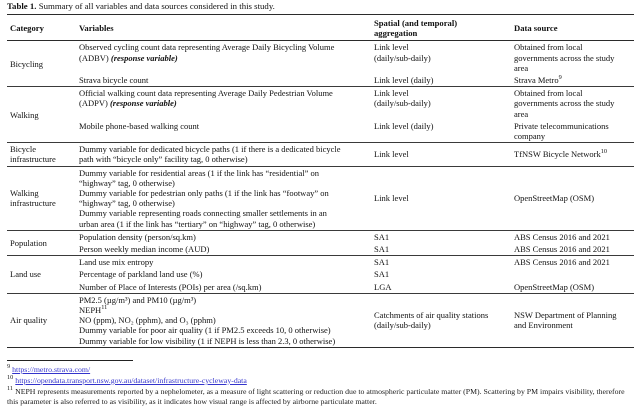  I want to click on cell-variable: Mobile phone-based walking count, so click(139, 125).